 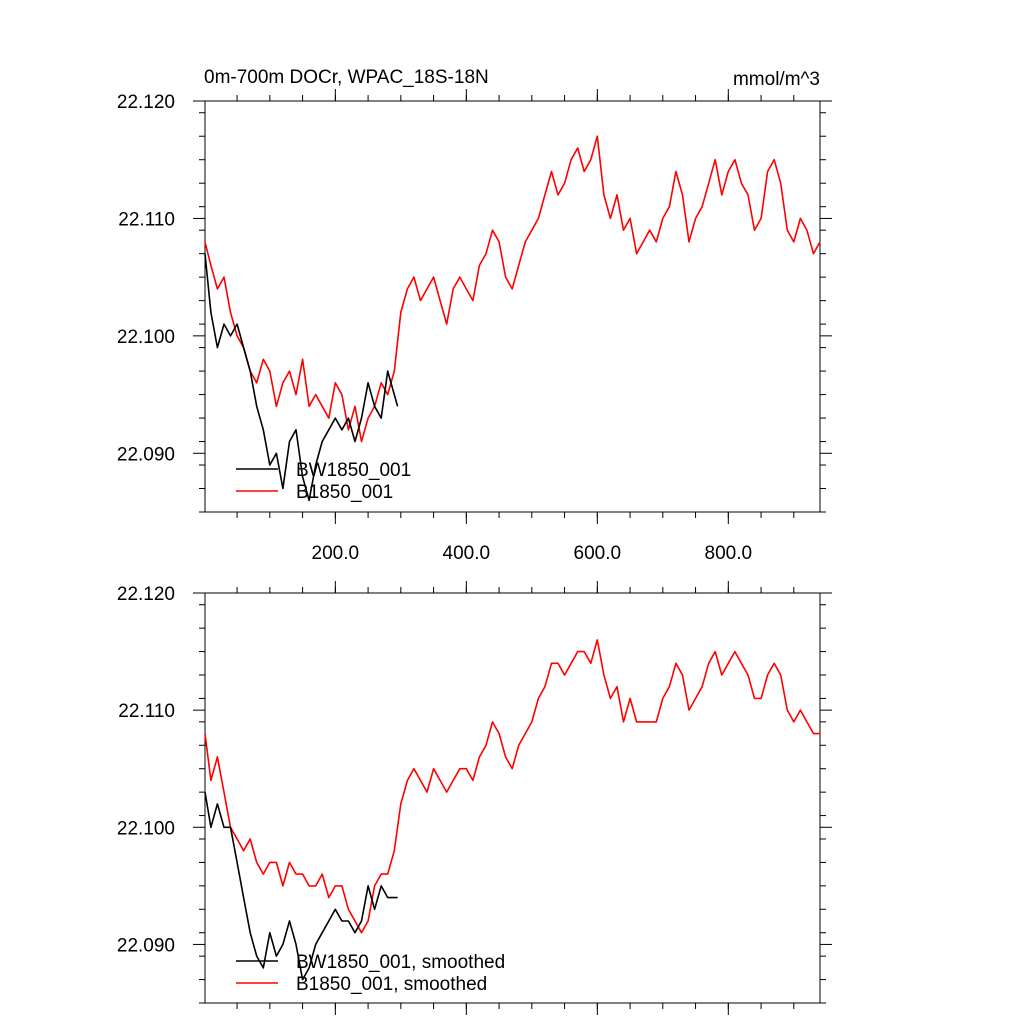 I want to click on legend-label: BW1850_001, smoothed, so click(x=400, y=962).